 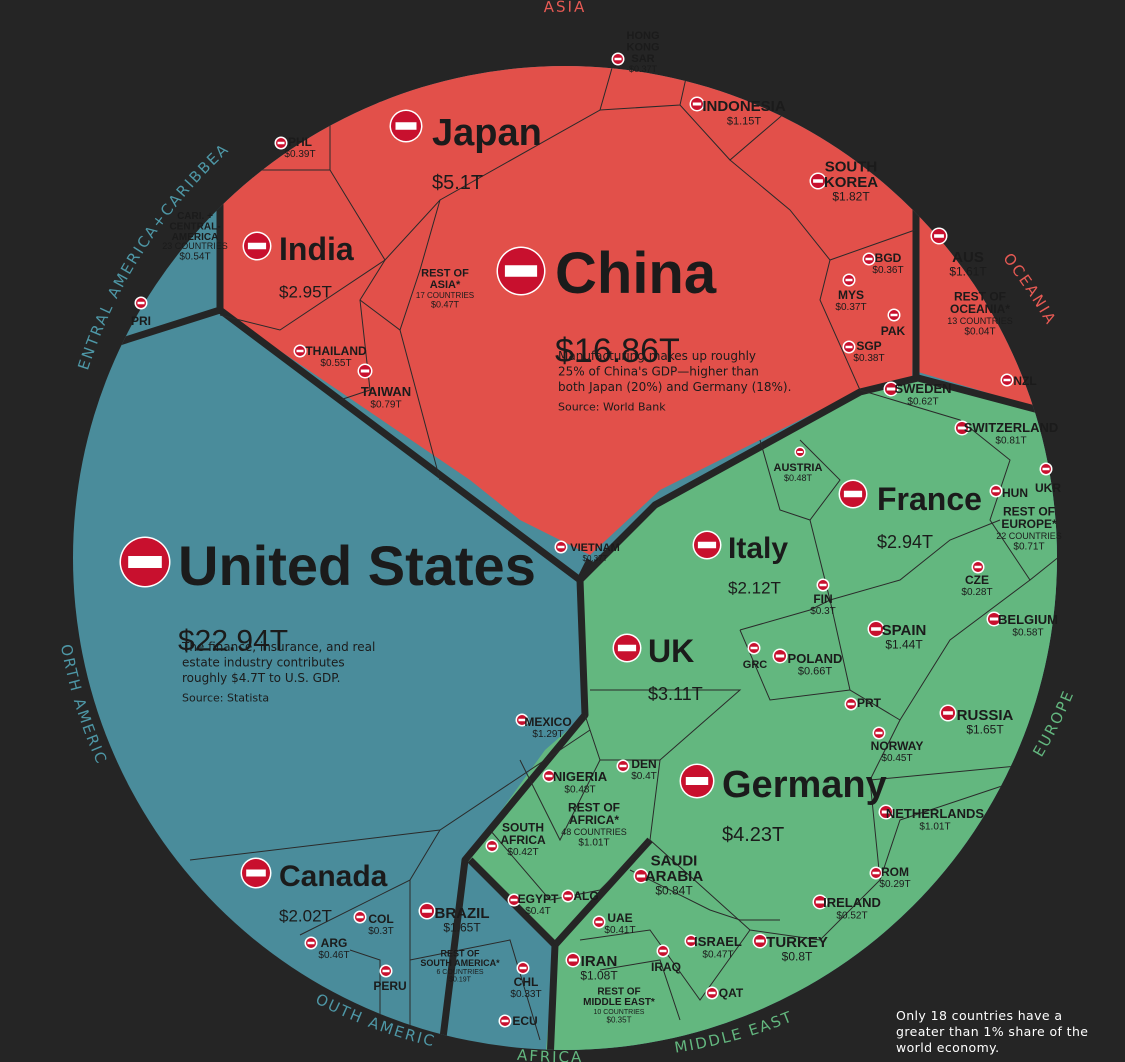 I want to click on japan-value: $5.1T, so click(x=457, y=183).